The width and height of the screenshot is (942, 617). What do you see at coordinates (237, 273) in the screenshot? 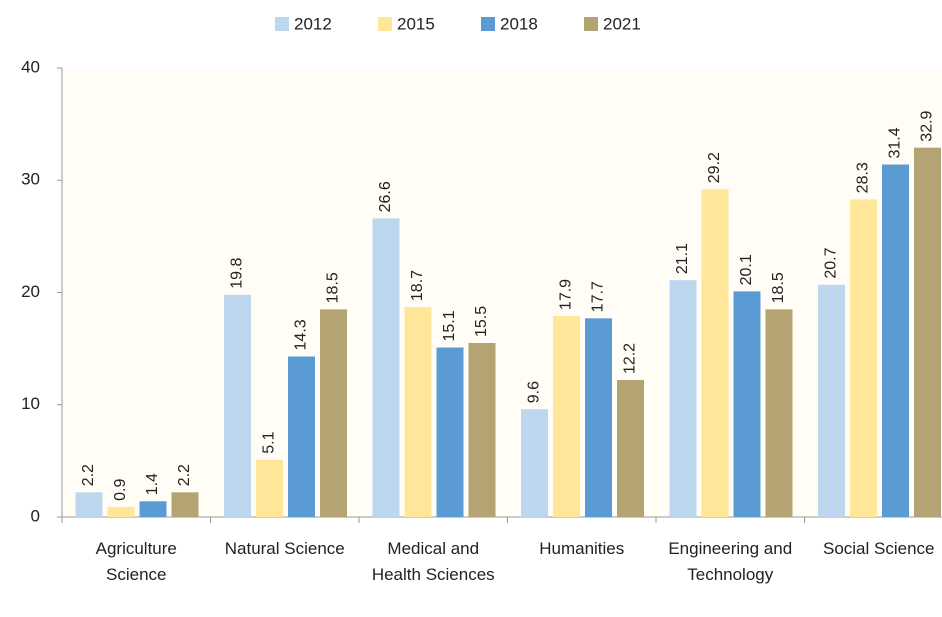
I see `value-label: 19.8` at bounding box center [237, 273].